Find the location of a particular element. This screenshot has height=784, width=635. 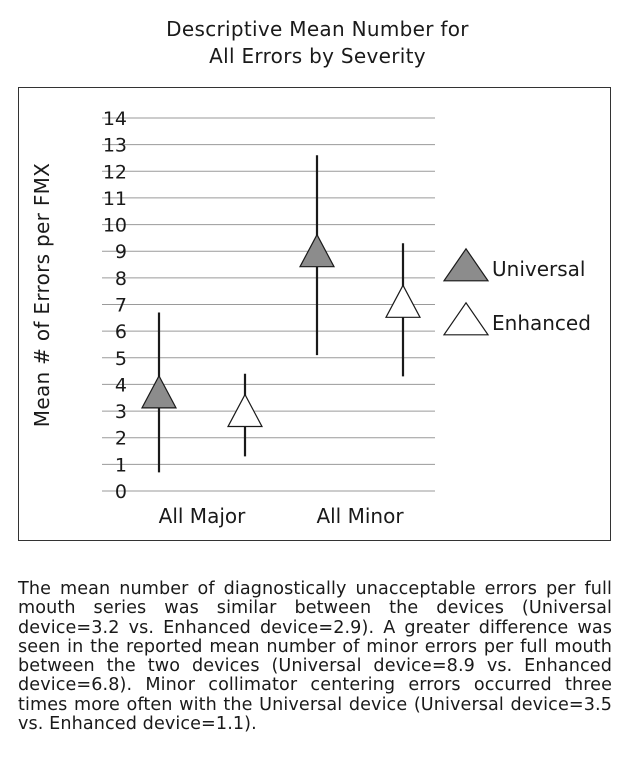

y-tick-label-8: 8 is located at coordinates (121, 279).